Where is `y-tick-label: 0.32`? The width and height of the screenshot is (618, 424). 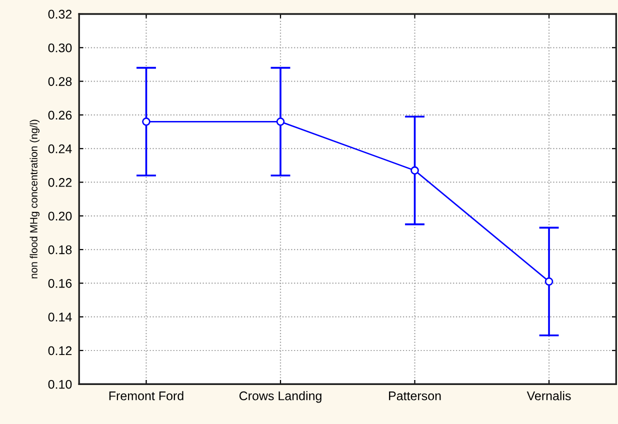 y-tick-label: 0.32 is located at coordinates (60, 14).